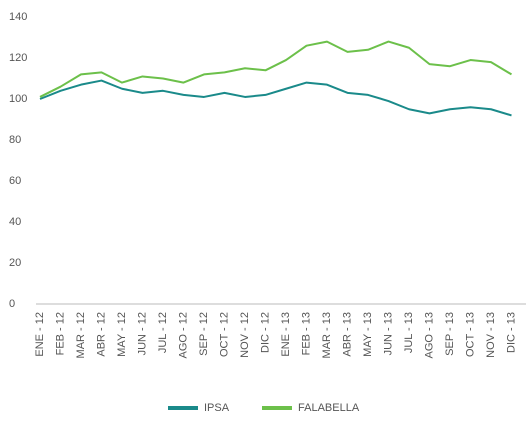 The height and width of the screenshot is (424, 532). Describe the element at coordinates (163, 332) in the screenshot. I see `x-tick-label: JUL - 12` at that location.